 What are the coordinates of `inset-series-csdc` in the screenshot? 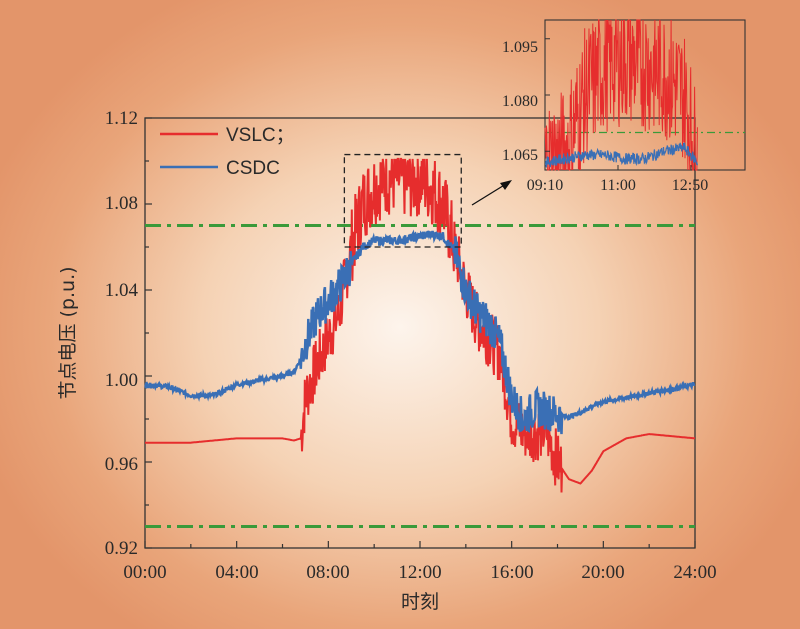 It's located at (621, 155).